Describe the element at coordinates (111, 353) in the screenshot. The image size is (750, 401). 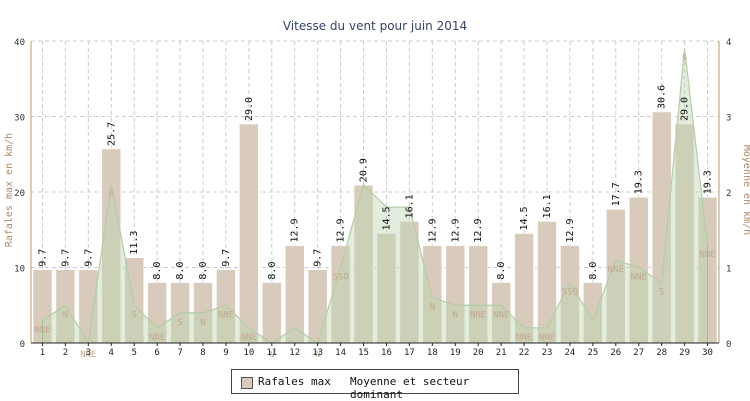
I see `x-tick-label: 4` at that location.